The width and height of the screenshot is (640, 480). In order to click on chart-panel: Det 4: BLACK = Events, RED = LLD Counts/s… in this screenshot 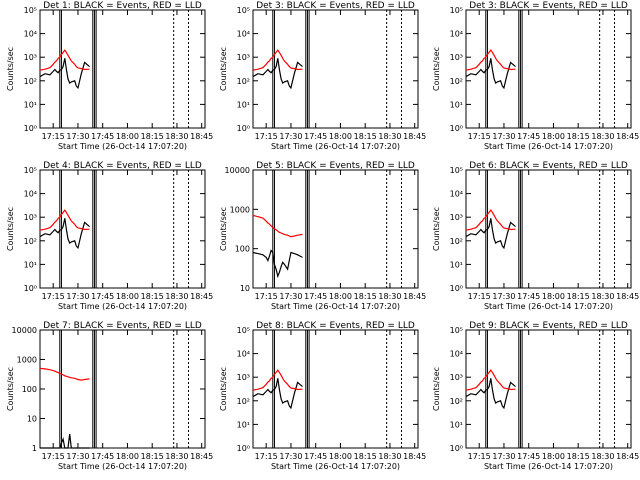, I will do `click(109, 236)`.